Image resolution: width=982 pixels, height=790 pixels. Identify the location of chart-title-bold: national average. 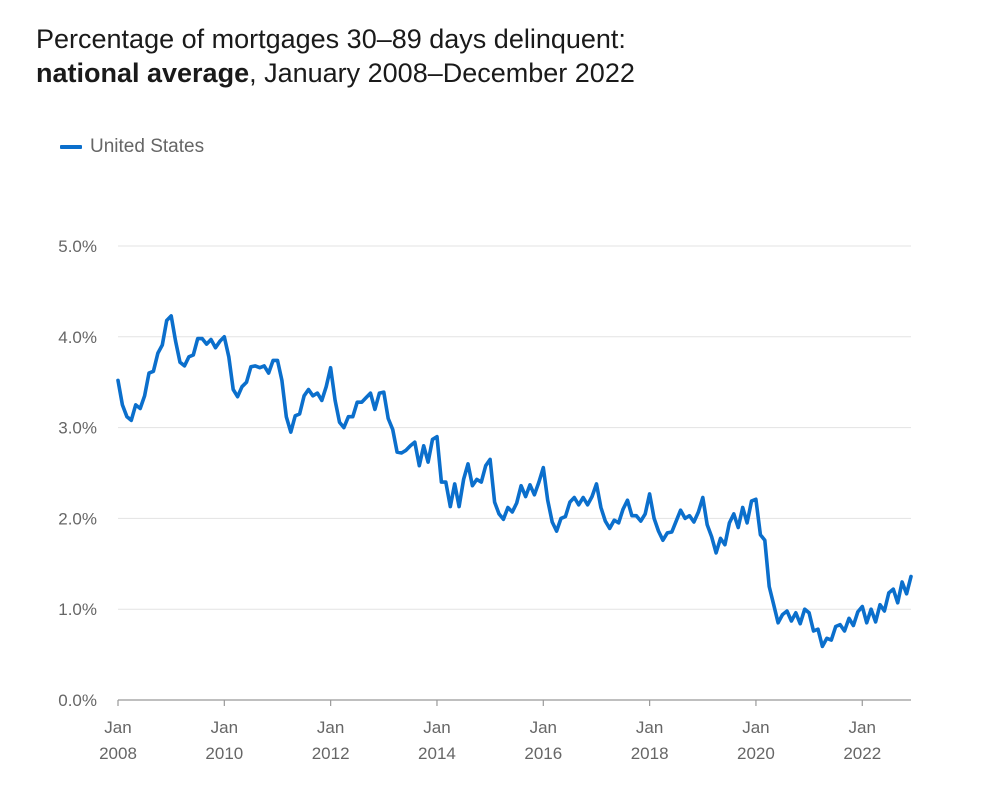
(143, 73).